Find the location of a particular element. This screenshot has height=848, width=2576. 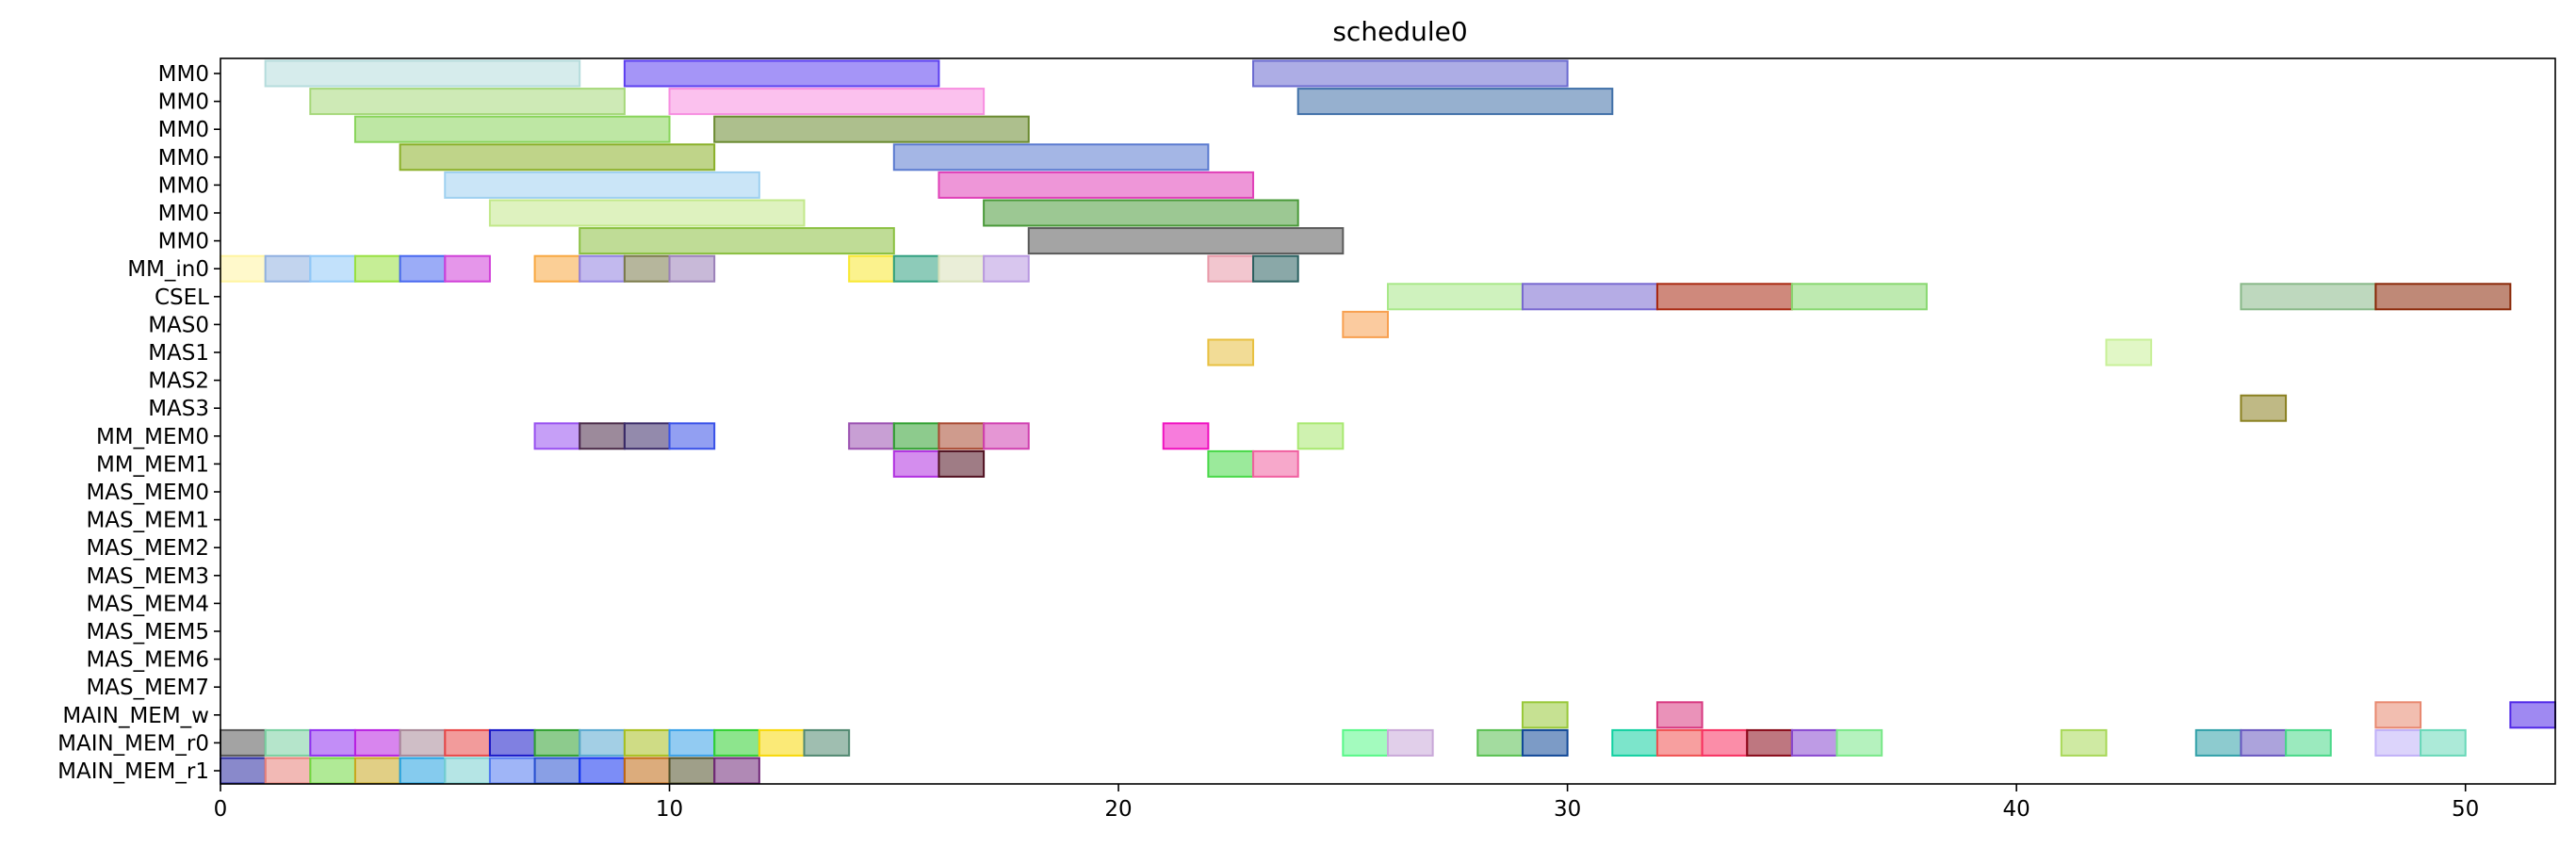

y-tick-label: MAS_MEM4 is located at coordinates (147, 604).